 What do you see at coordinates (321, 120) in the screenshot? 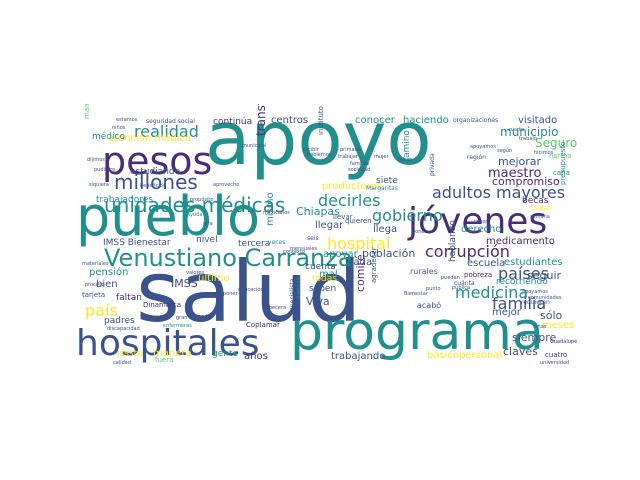
I see `cloud-word: instituto` at bounding box center [321, 120].